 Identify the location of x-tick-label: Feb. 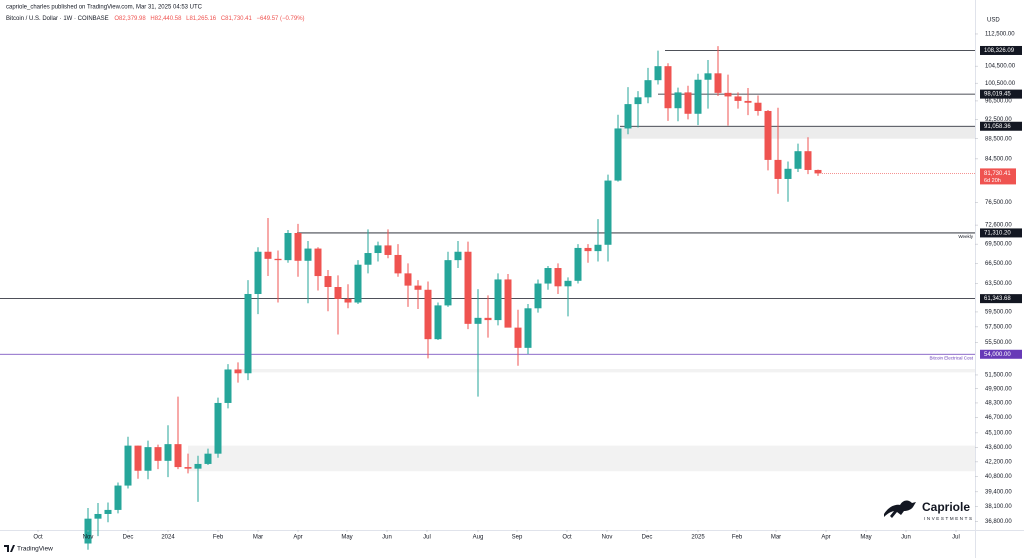
(218, 538).